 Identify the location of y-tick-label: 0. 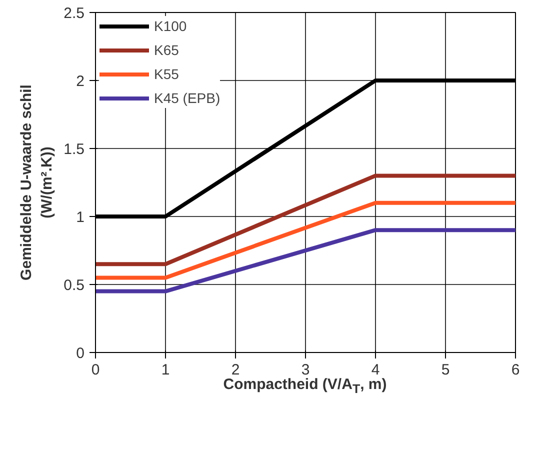
(80, 353).